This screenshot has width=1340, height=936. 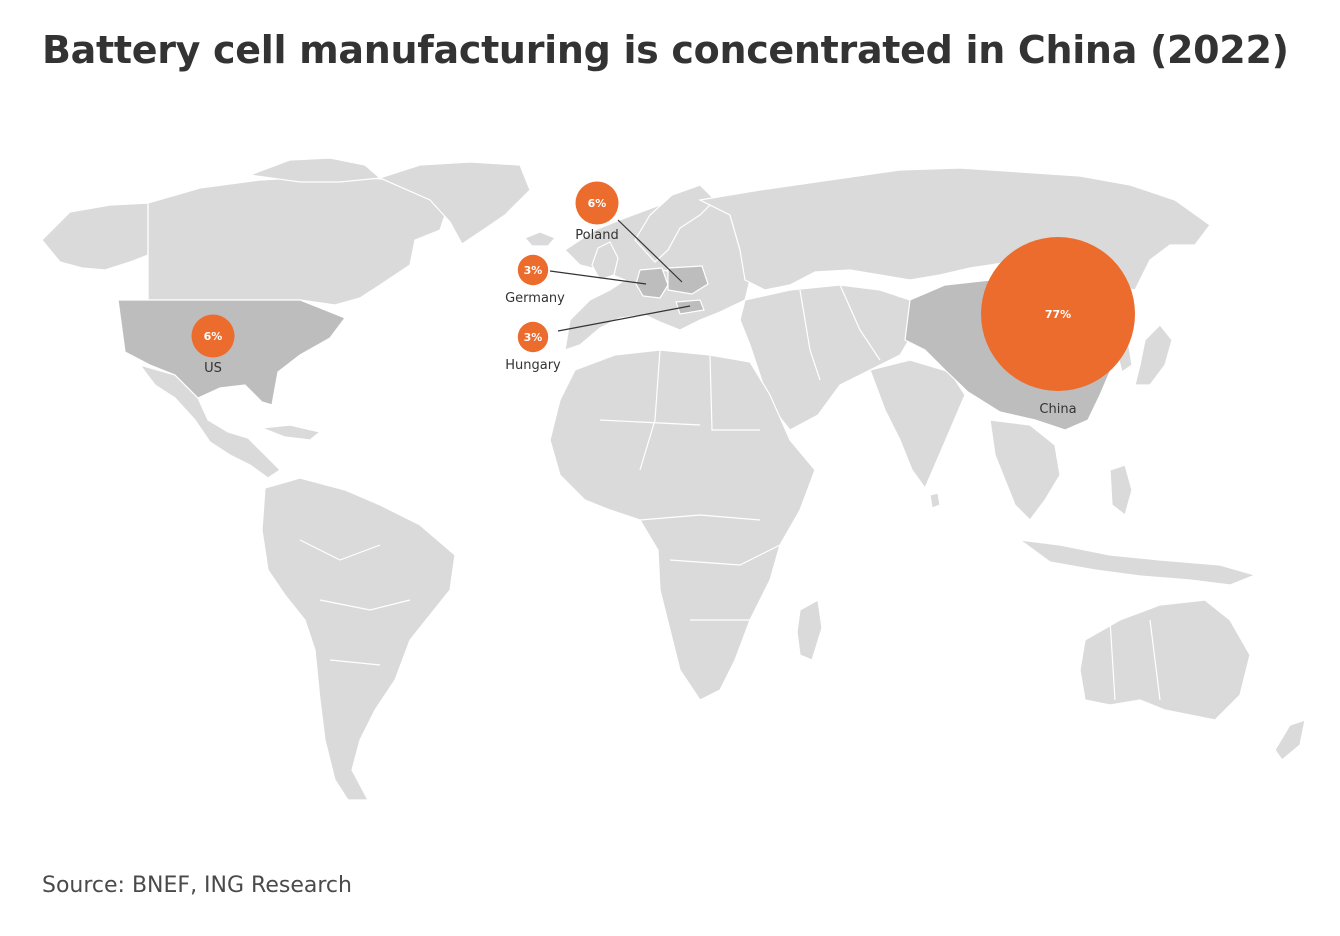 I want to click on bubble-us-circle, so click(x=213, y=336).